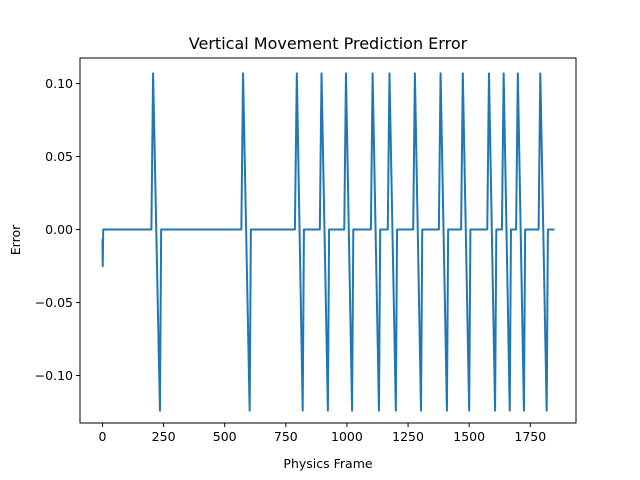 The image size is (640, 480). What do you see at coordinates (225, 436) in the screenshot?
I see `x-tick-label: 500` at bounding box center [225, 436].